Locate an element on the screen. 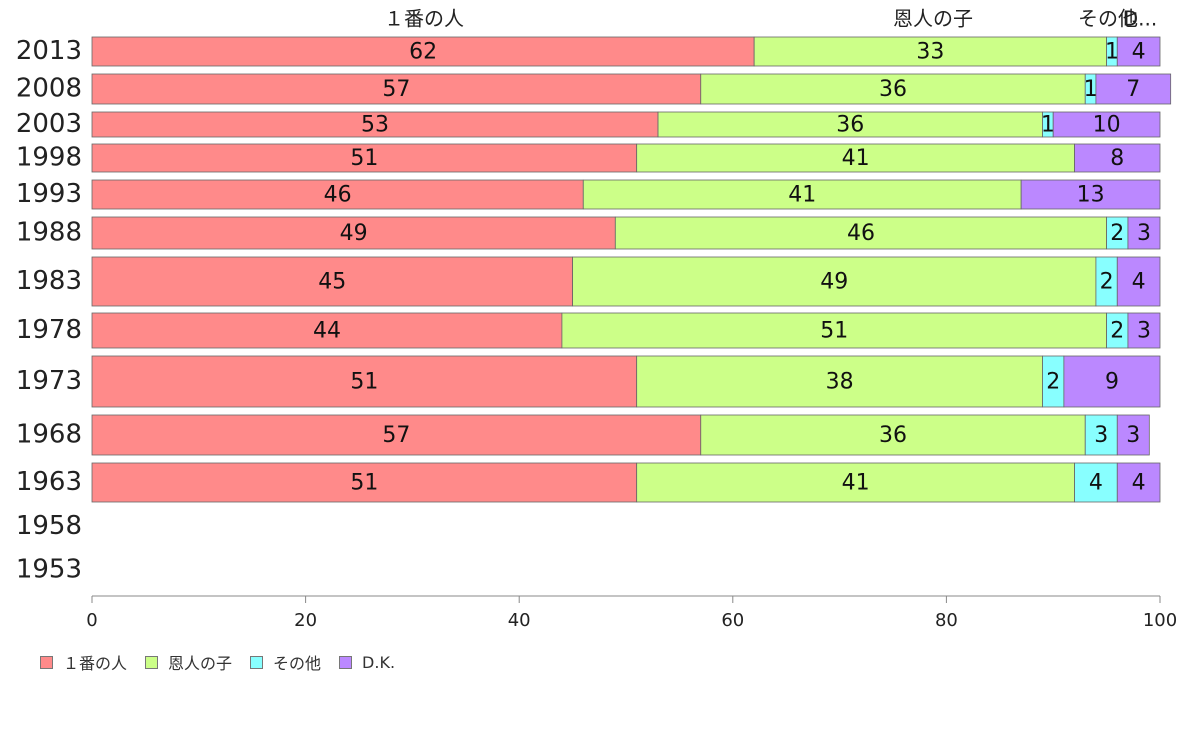 The image size is (1188, 736). x-tick-label: 40 is located at coordinates (519, 620).